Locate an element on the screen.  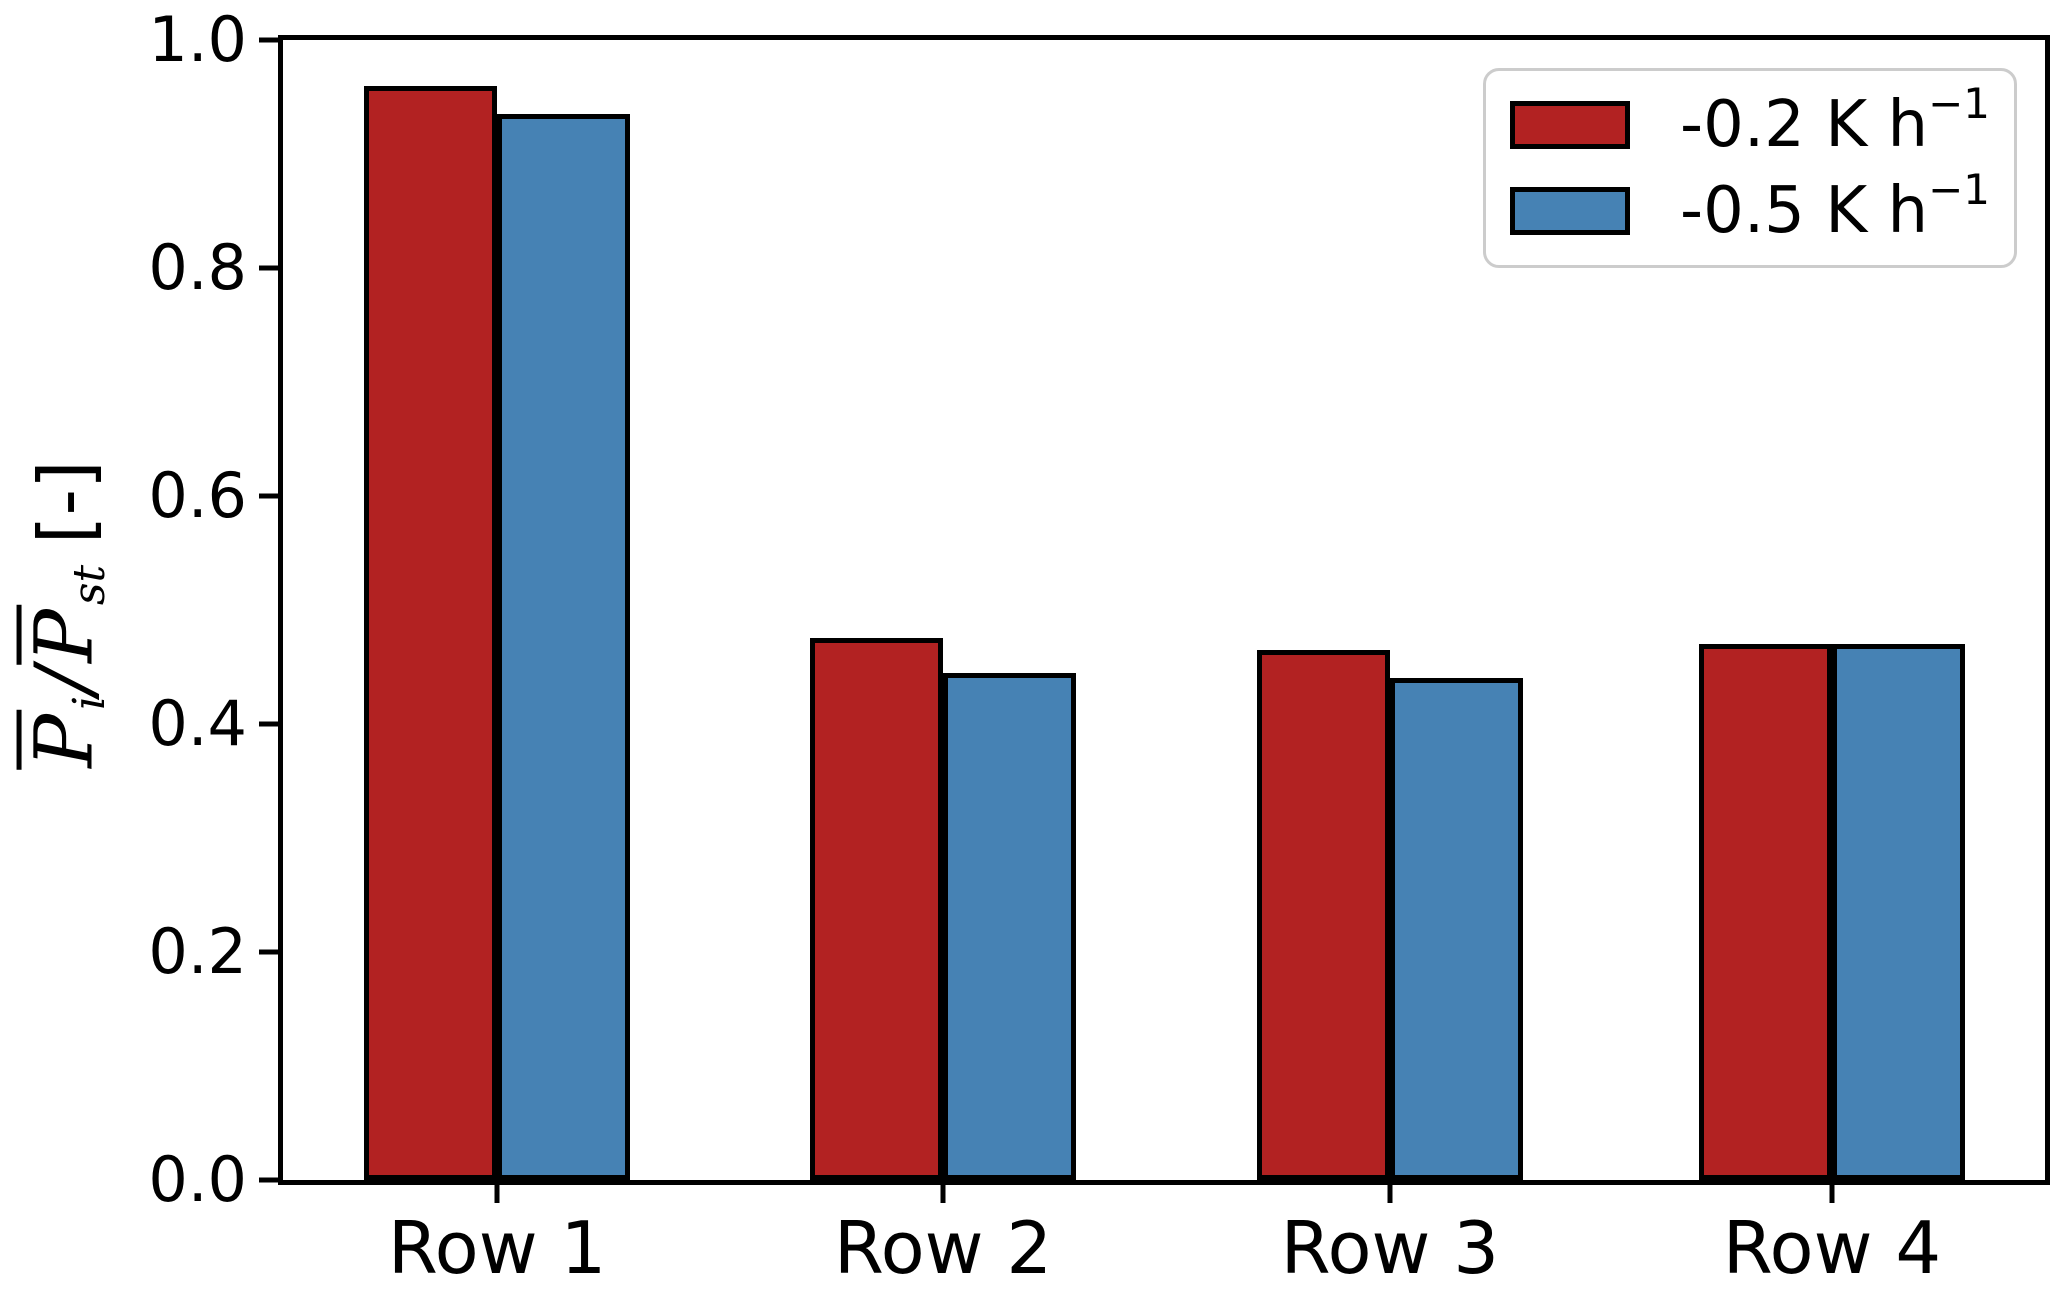
y-tick-mark-0.2 is located at coordinates (268, 952).